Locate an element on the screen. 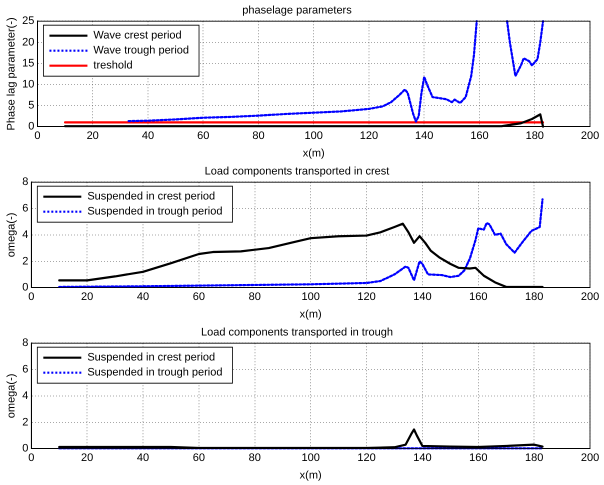 The width and height of the screenshot is (604, 485). legend-label: treshold is located at coordinates (113, 66).